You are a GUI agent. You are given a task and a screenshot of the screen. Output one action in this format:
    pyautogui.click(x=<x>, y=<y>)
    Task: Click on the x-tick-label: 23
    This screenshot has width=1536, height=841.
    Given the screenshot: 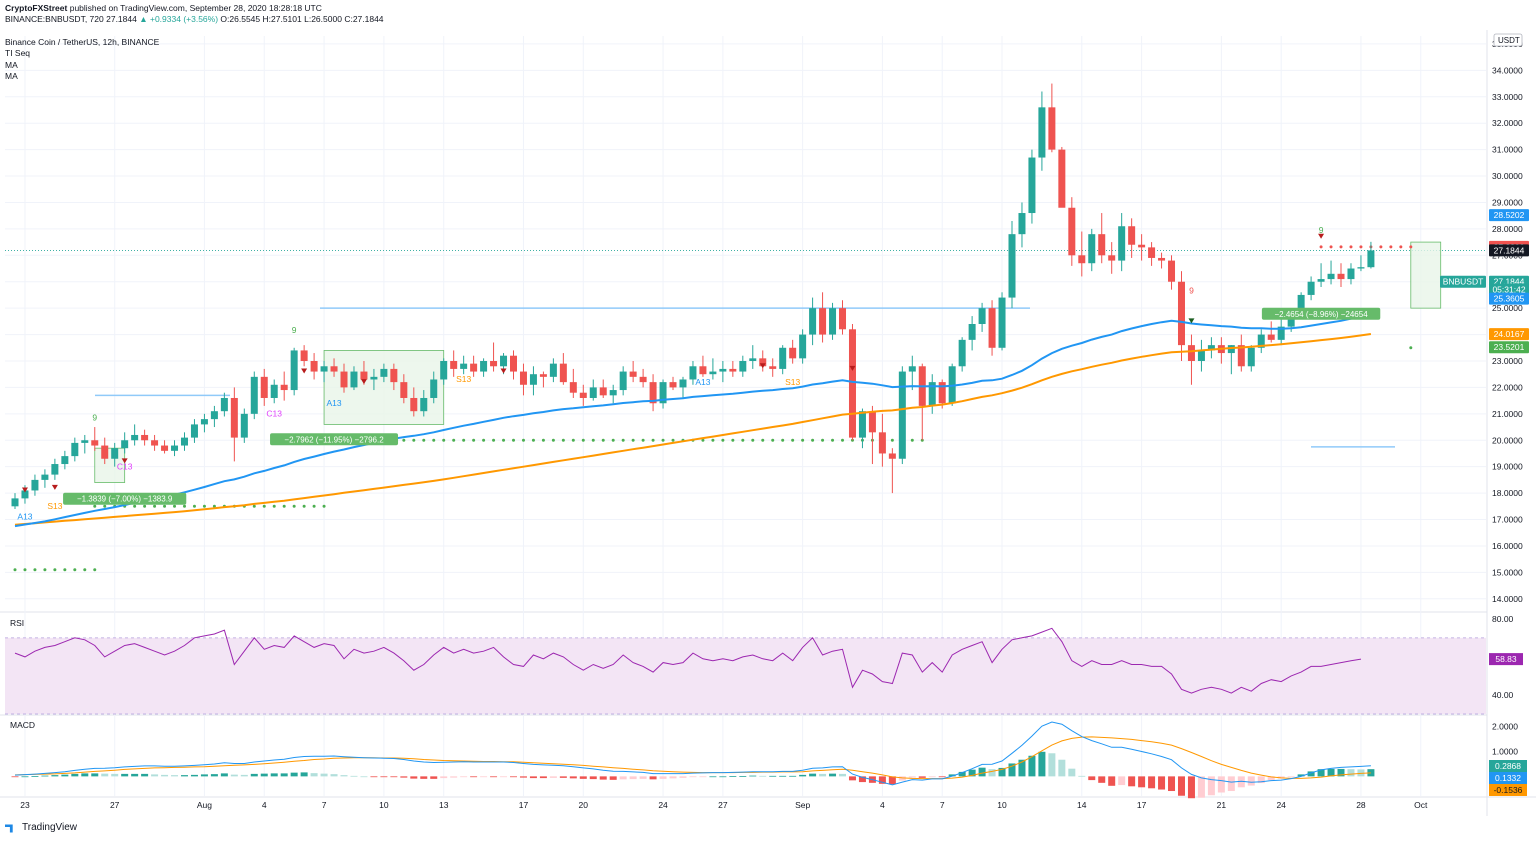 What is the action you would take?
    pyautogui.click(x=25, y=805)
    